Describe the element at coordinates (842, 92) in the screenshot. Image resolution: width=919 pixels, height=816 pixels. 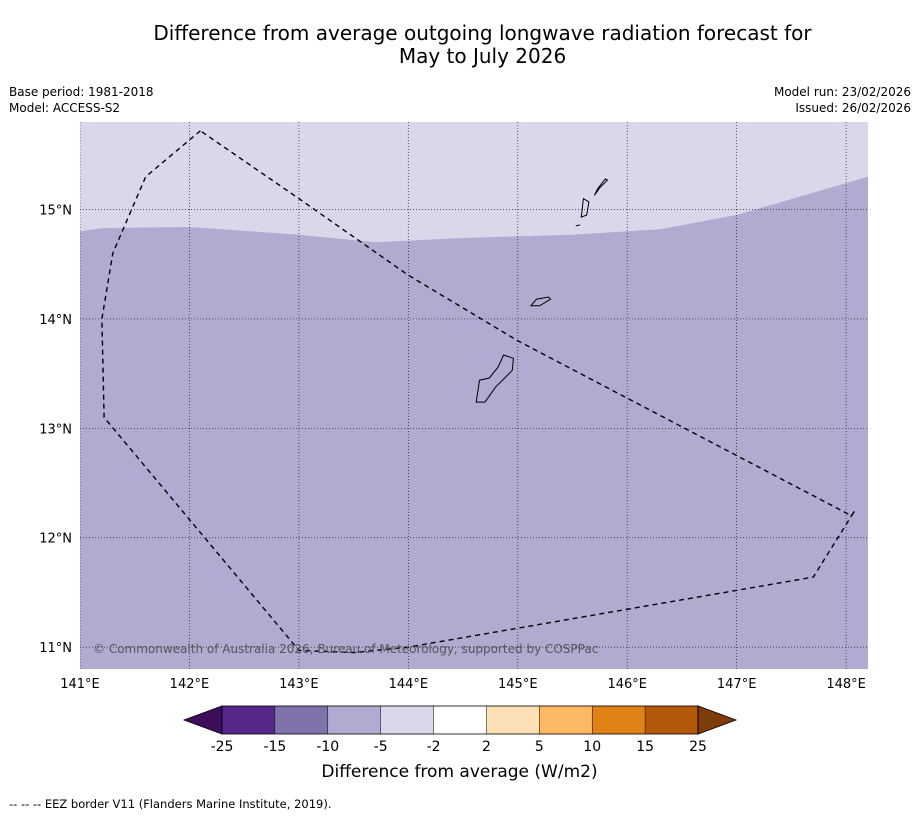
I see `model-run: Model run: 23/02/2026` at that location.